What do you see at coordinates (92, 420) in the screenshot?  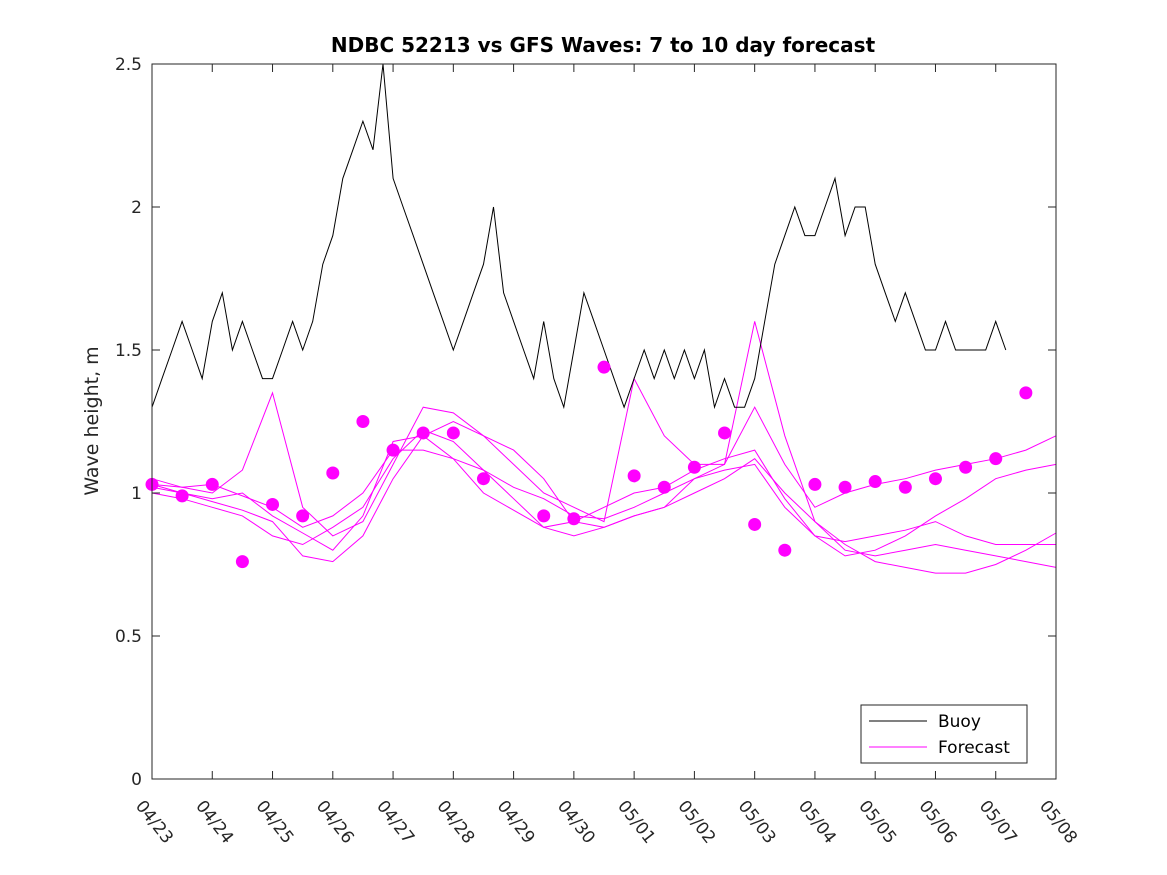 I see `y-axis-label: Wave height, m` at bounding box center [92, 420].